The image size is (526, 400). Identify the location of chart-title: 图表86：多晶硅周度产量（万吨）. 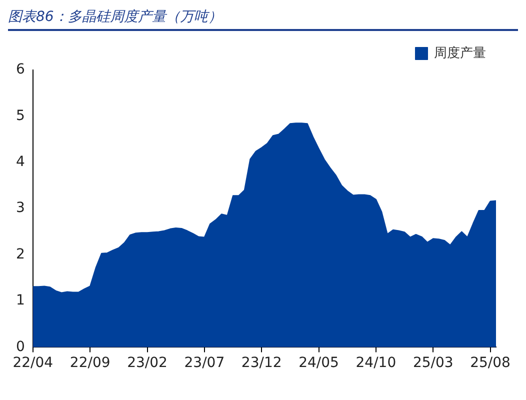
(263, 19).